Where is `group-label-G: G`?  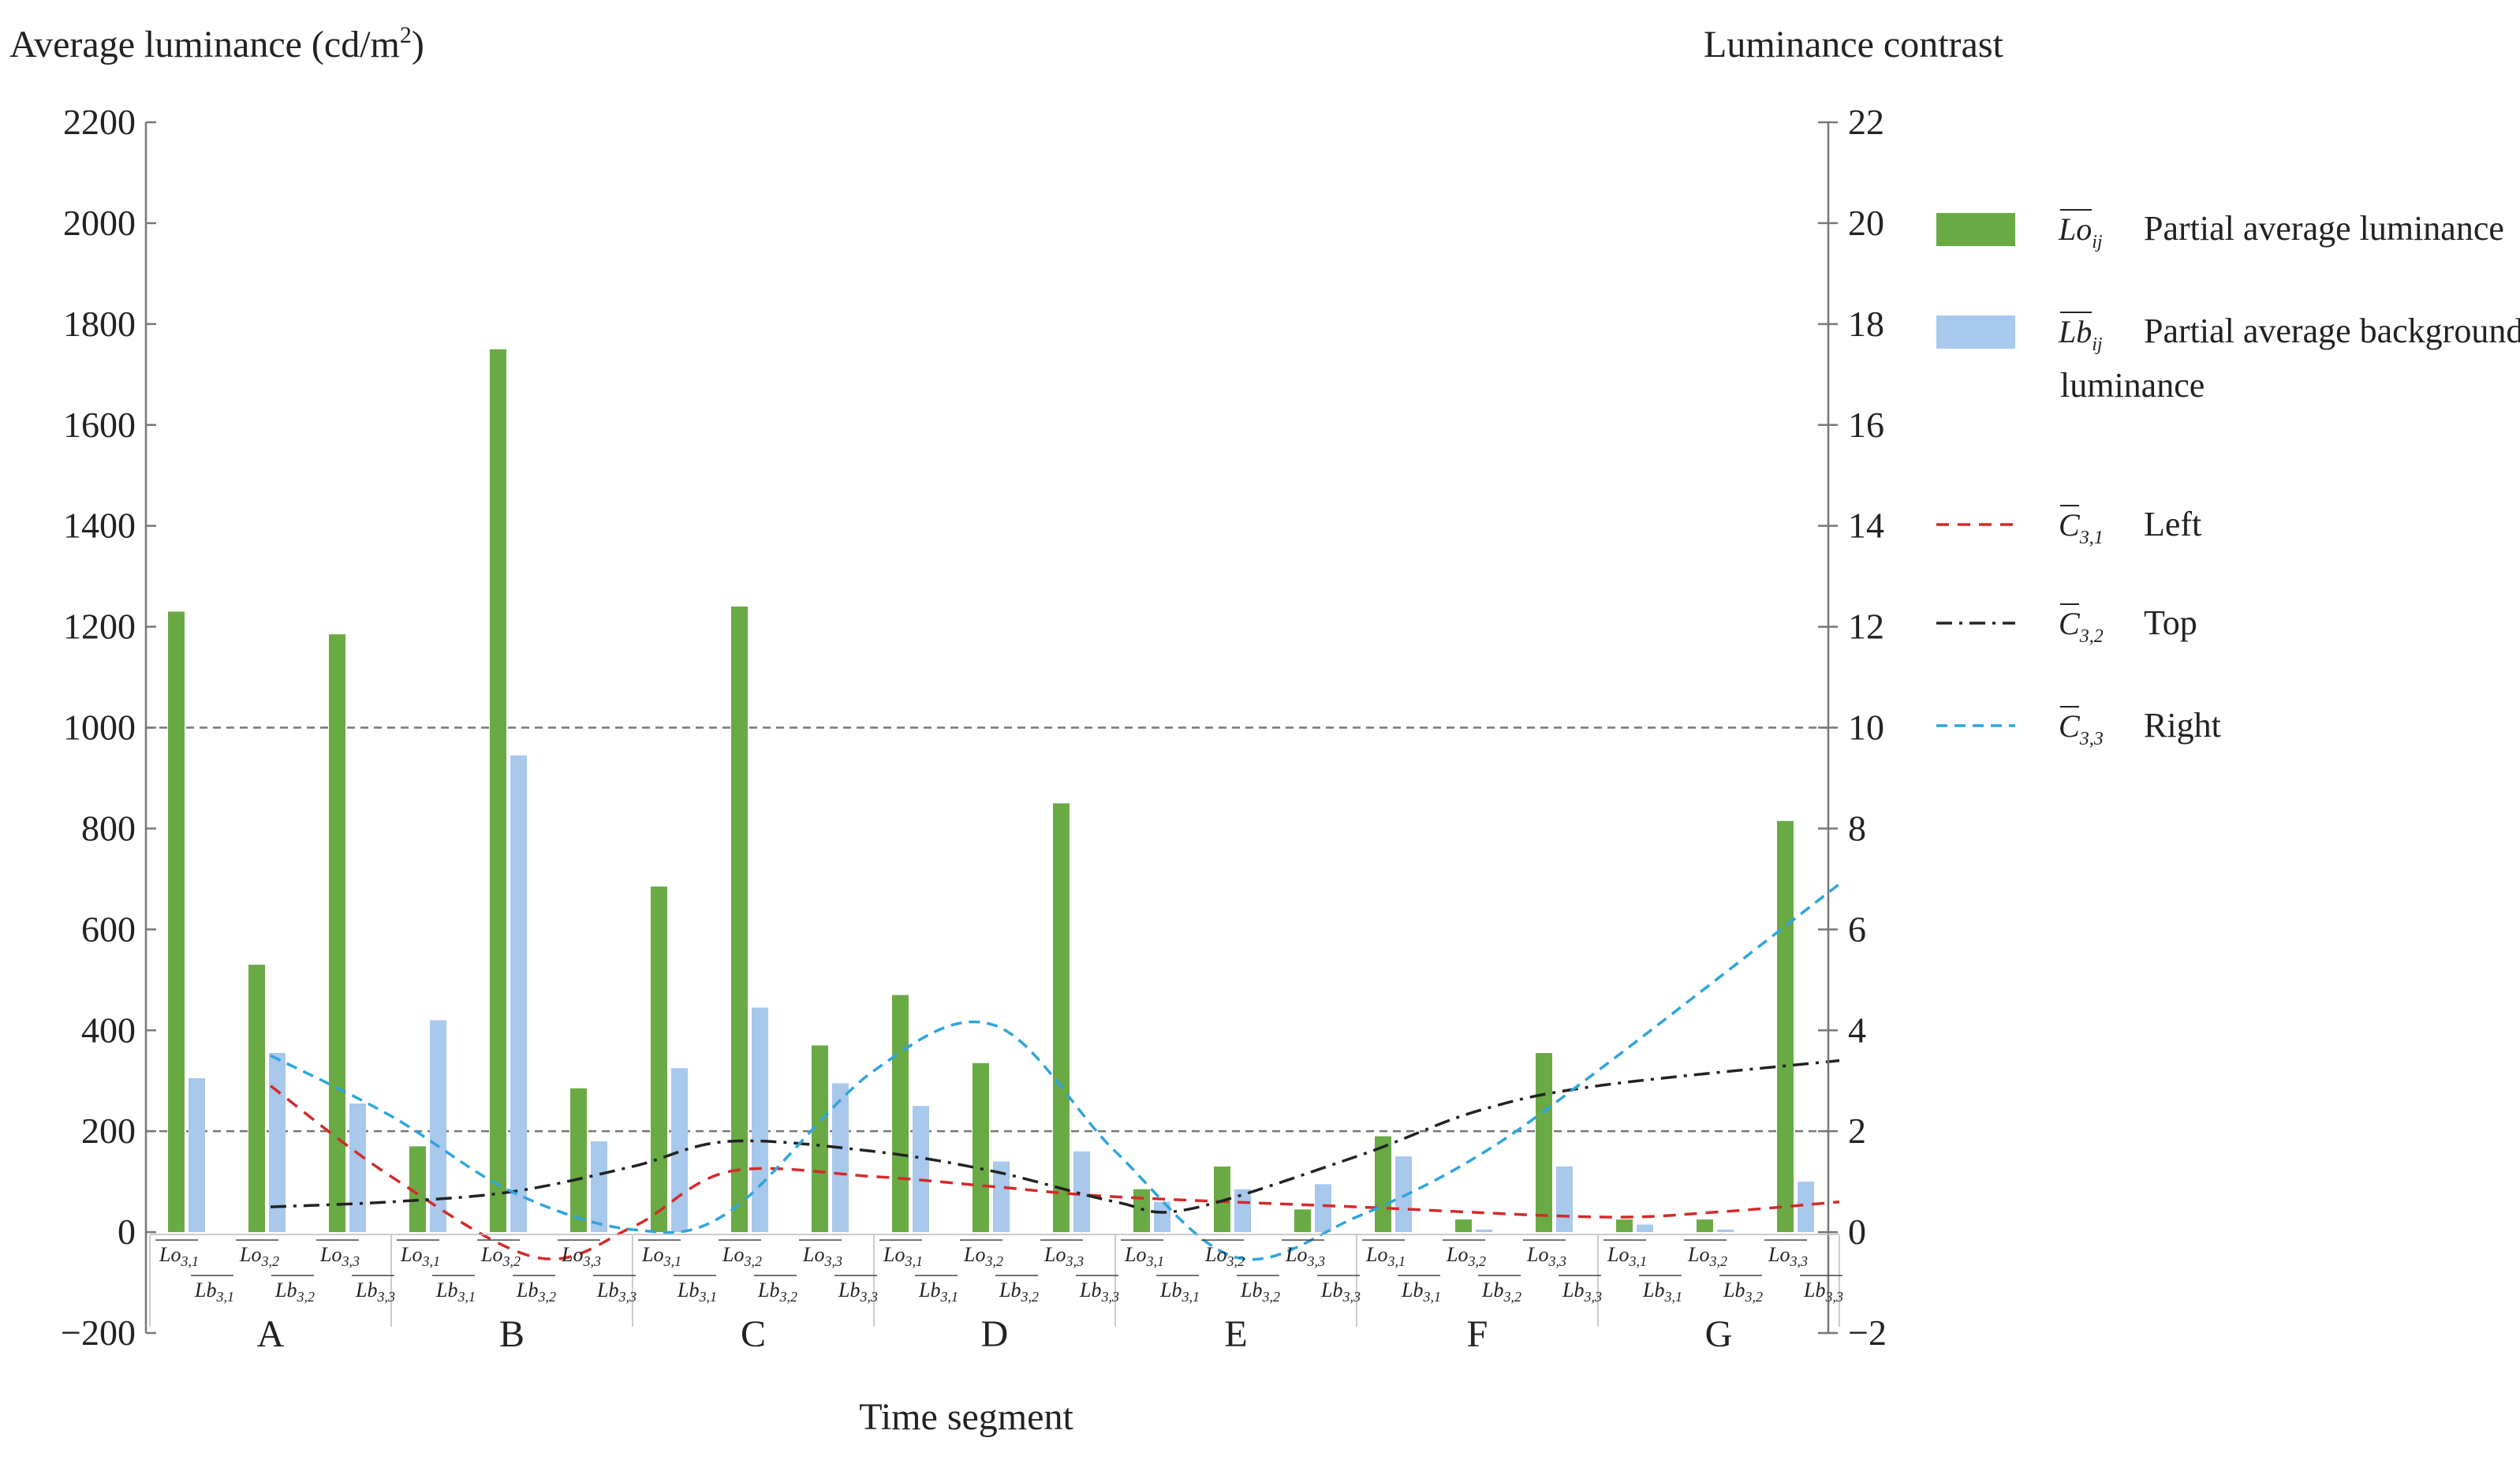
group-label-G: G is located at coordinates (1719, 1334).